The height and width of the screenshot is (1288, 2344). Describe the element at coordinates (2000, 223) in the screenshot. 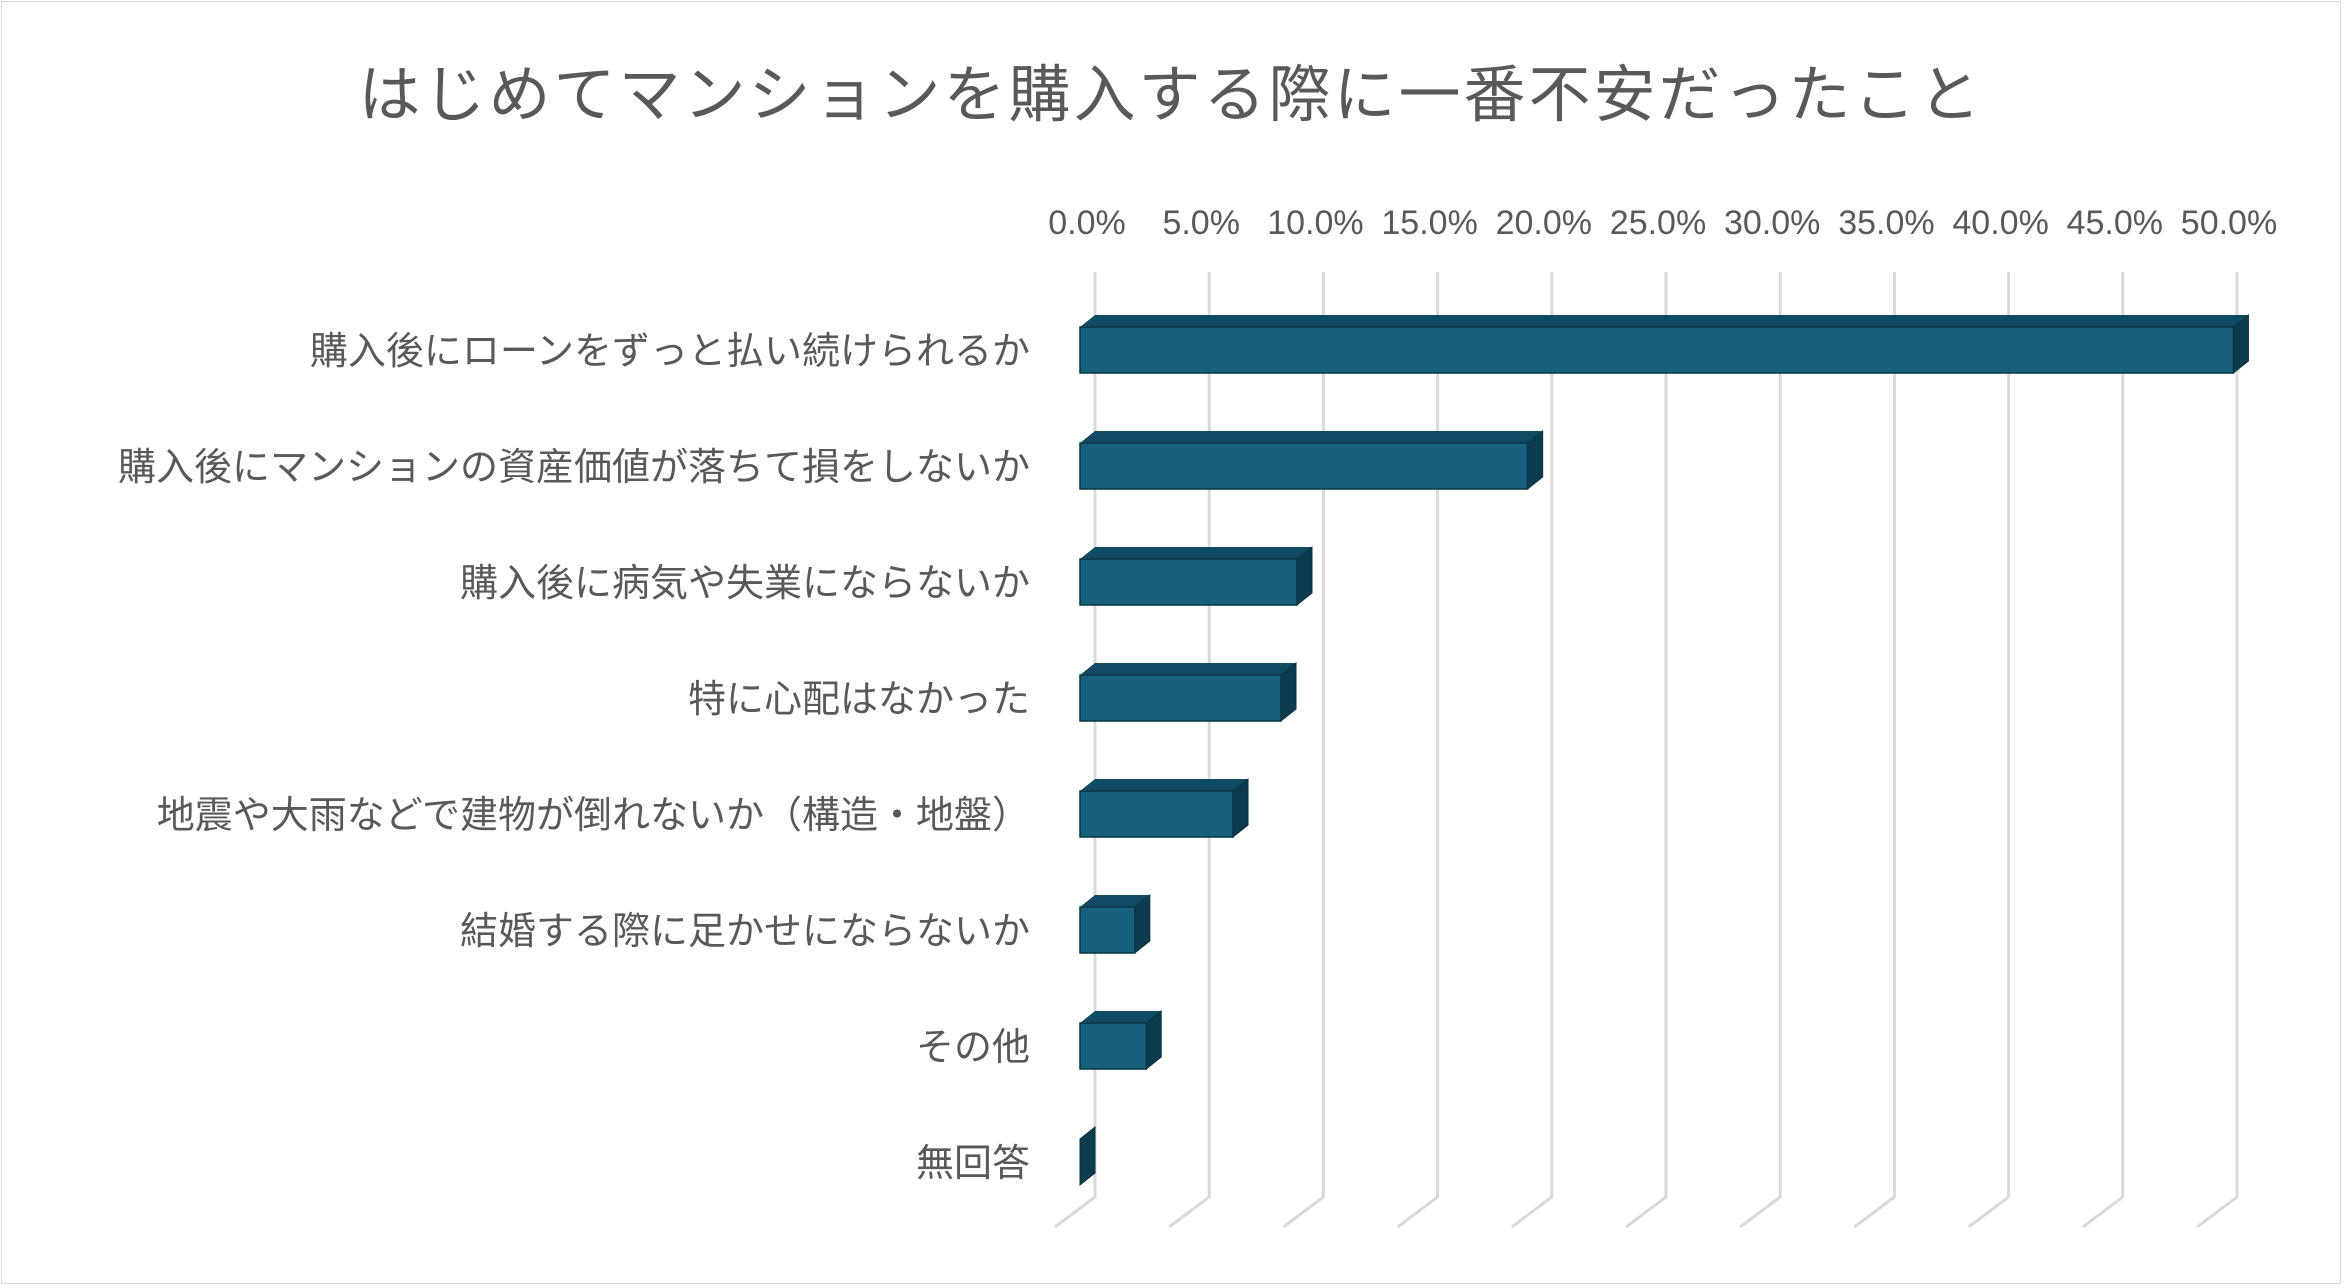

I see `x-tick-label: 40.0%` at that location.